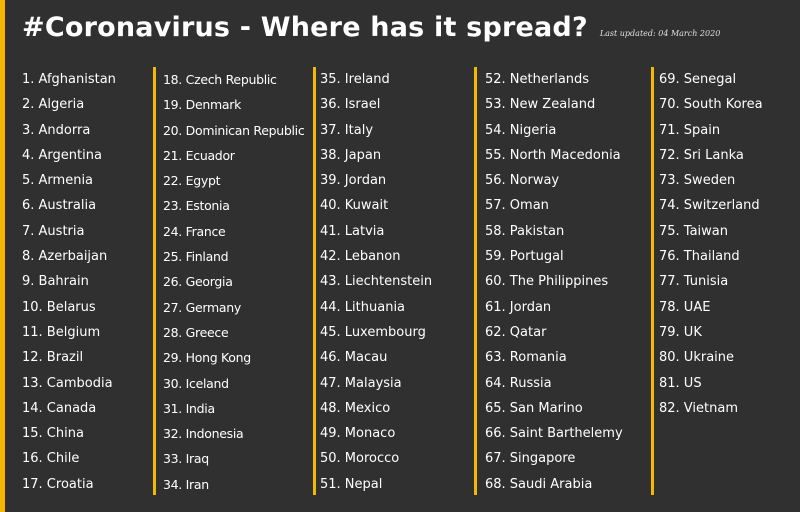  I want to click on country-item: 6. Australia, so click(59, 206).